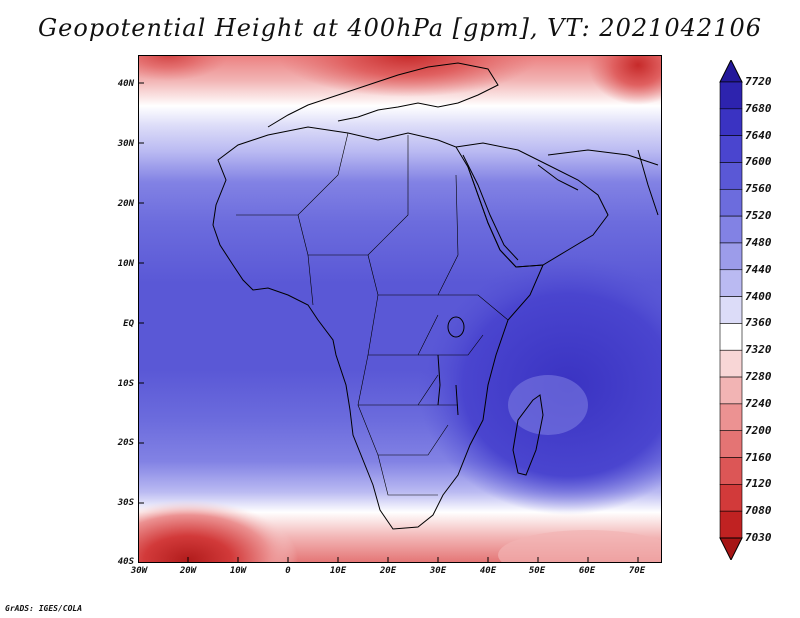  I want to click on lake-malawi, so click(457, 400).